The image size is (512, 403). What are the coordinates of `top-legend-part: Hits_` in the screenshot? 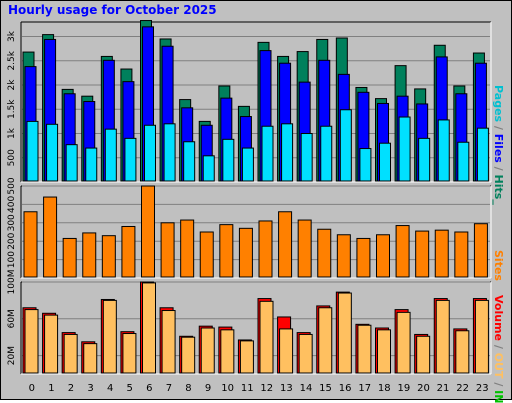 It's located at (498, 189).